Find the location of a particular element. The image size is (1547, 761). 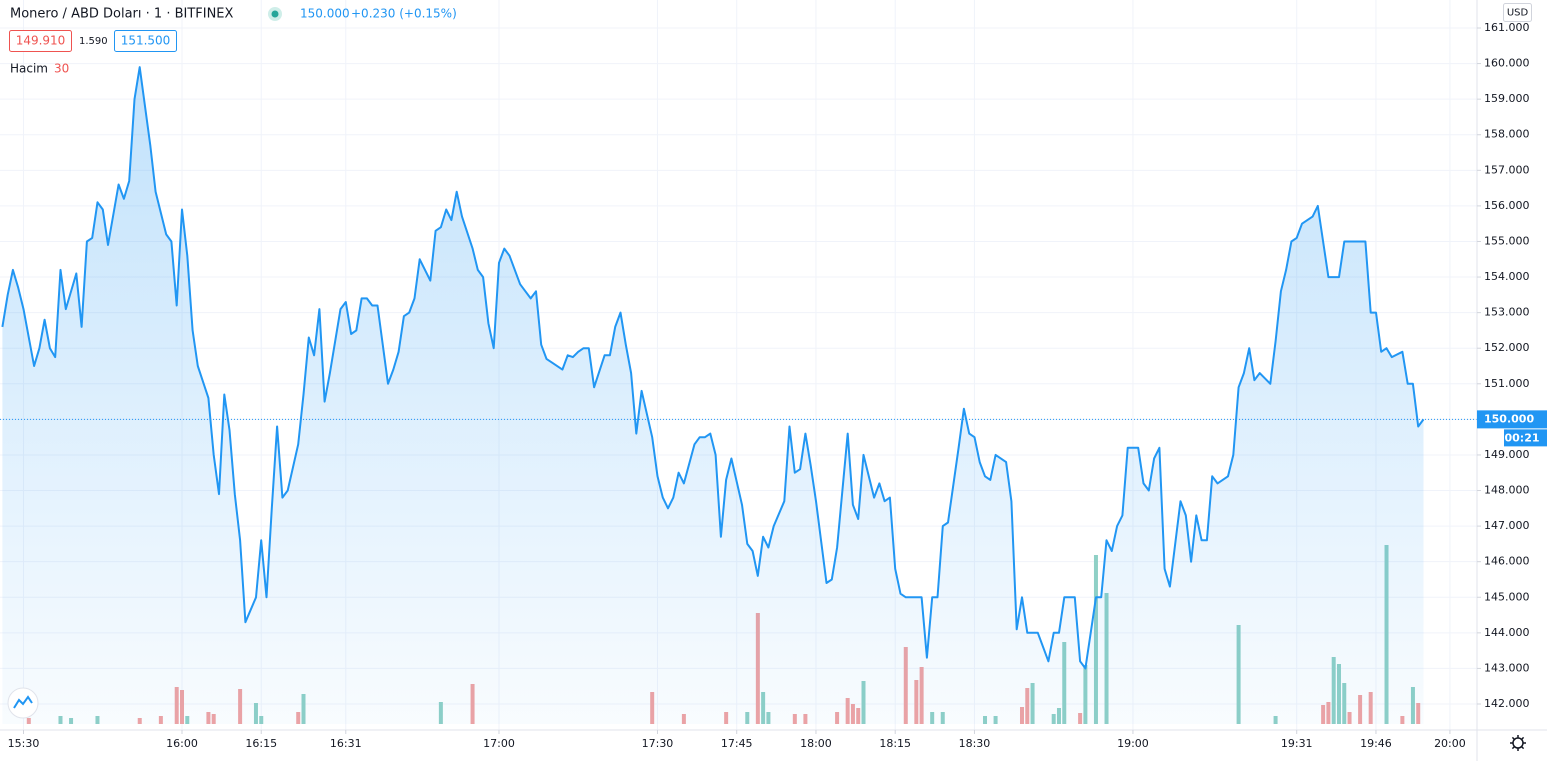

y-tick-label: 158.000 is located at coordinates (1507, 134).